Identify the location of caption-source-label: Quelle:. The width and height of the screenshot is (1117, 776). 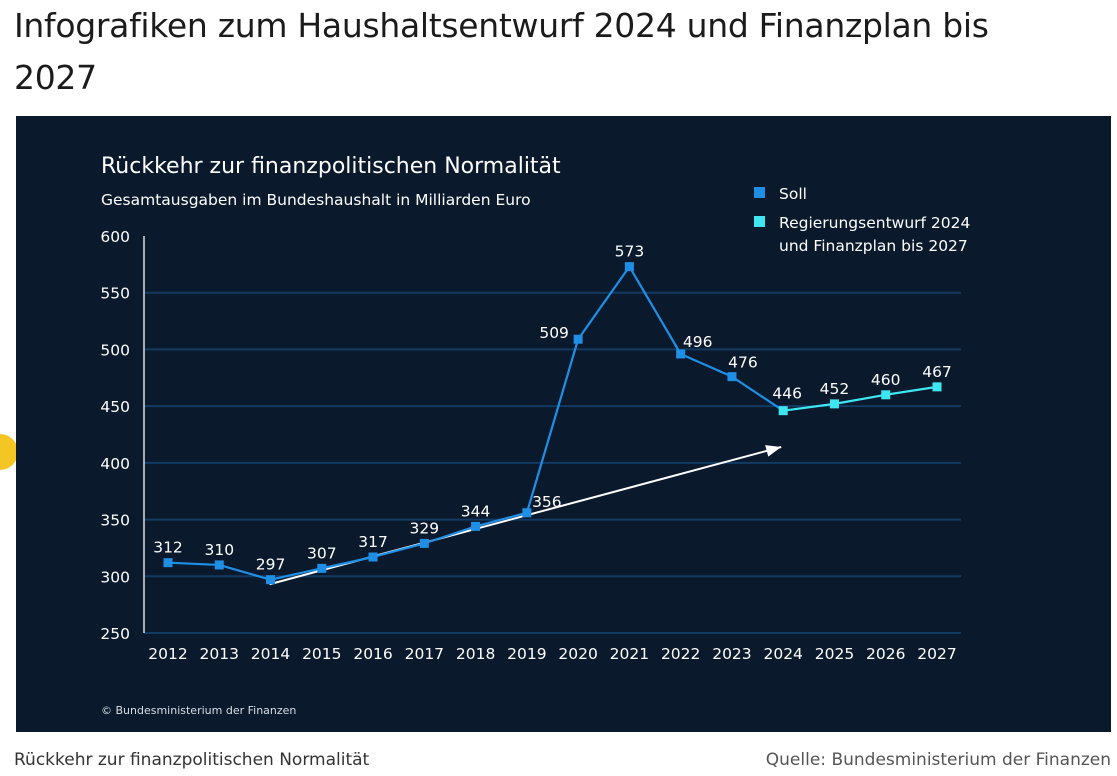
(796, 760).